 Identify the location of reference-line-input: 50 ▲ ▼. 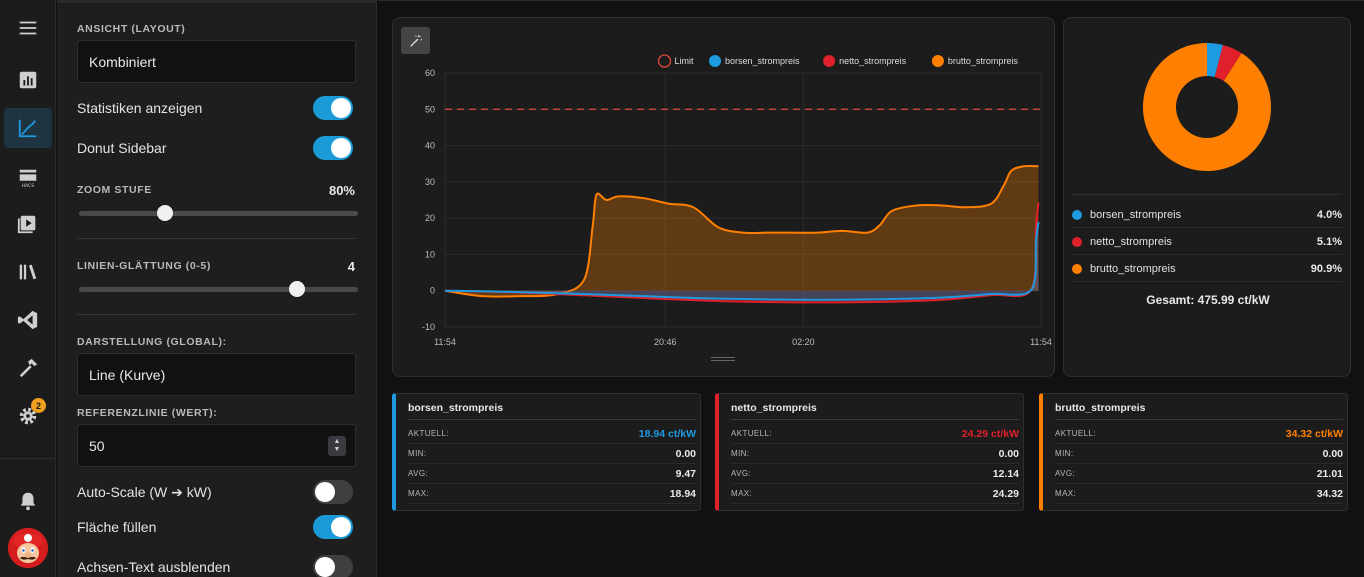
(216, 445).